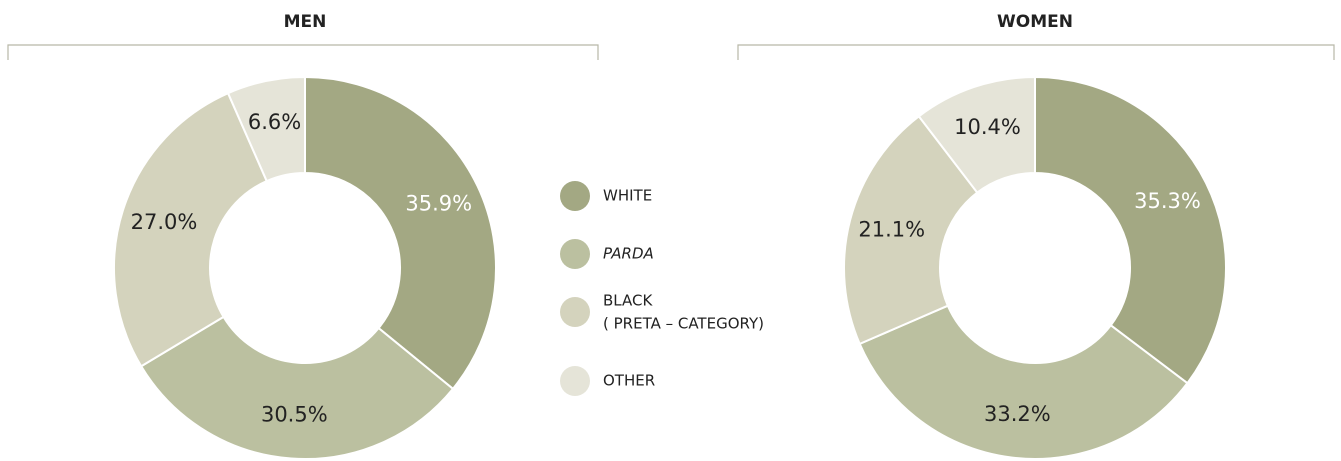 The image size is (1341, 461). I want to click on legend-label: PARDA, so click(628, 254).